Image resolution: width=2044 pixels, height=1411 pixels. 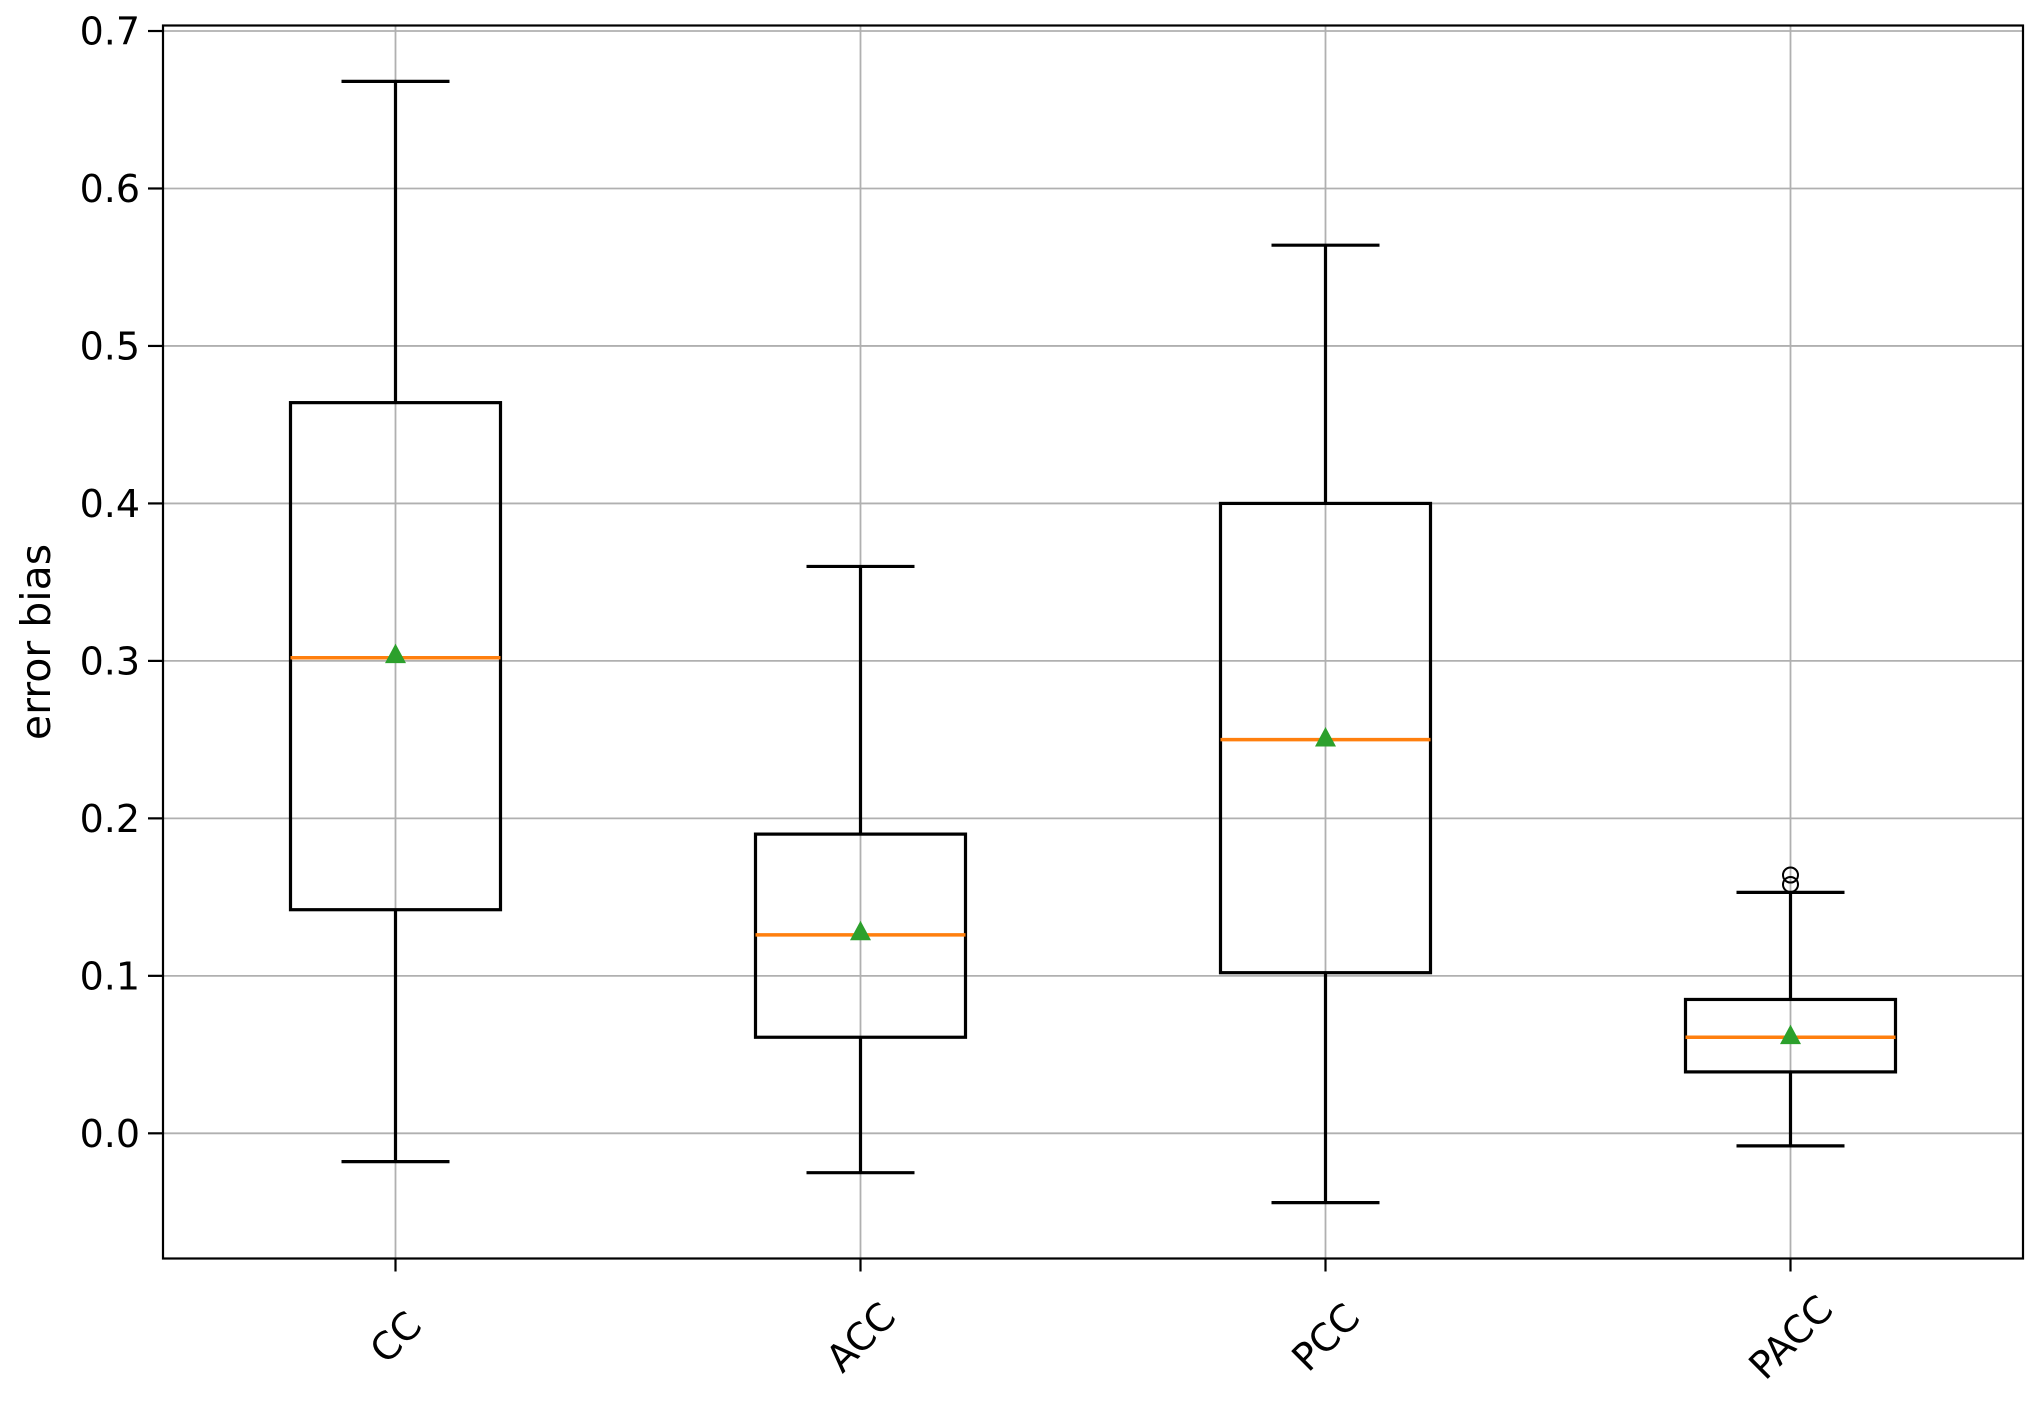 I want to click on box-group-PACC, so click(x=1790, y=1007).